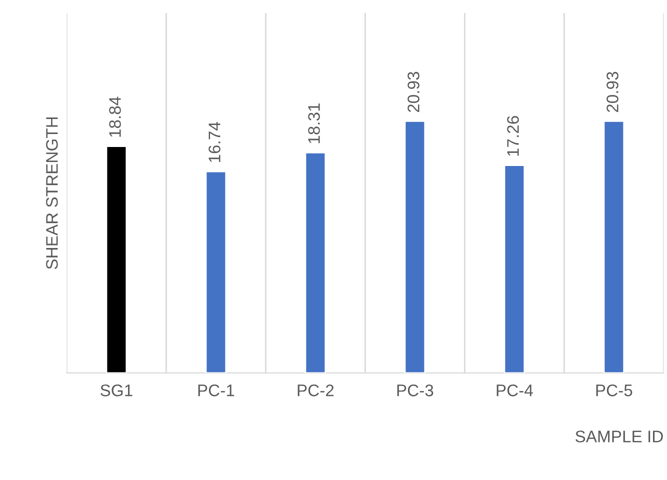  Describe the element at coordinates (115, 116) in the screenshot. I see `data-label: 18.84` at that location.